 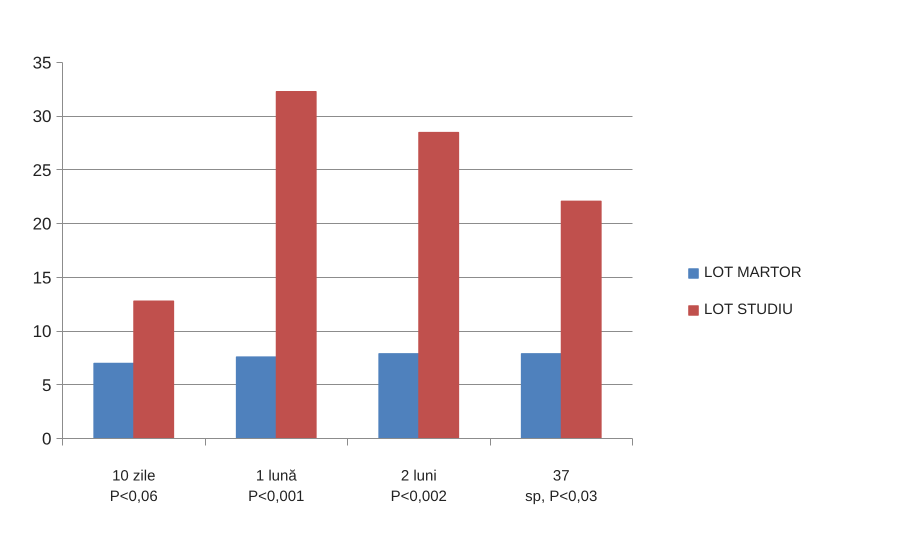 What do you see at coordinates (42, 332) in the screenshot?
I see `y-tick-label: 10` at bounding box center [42, 332].